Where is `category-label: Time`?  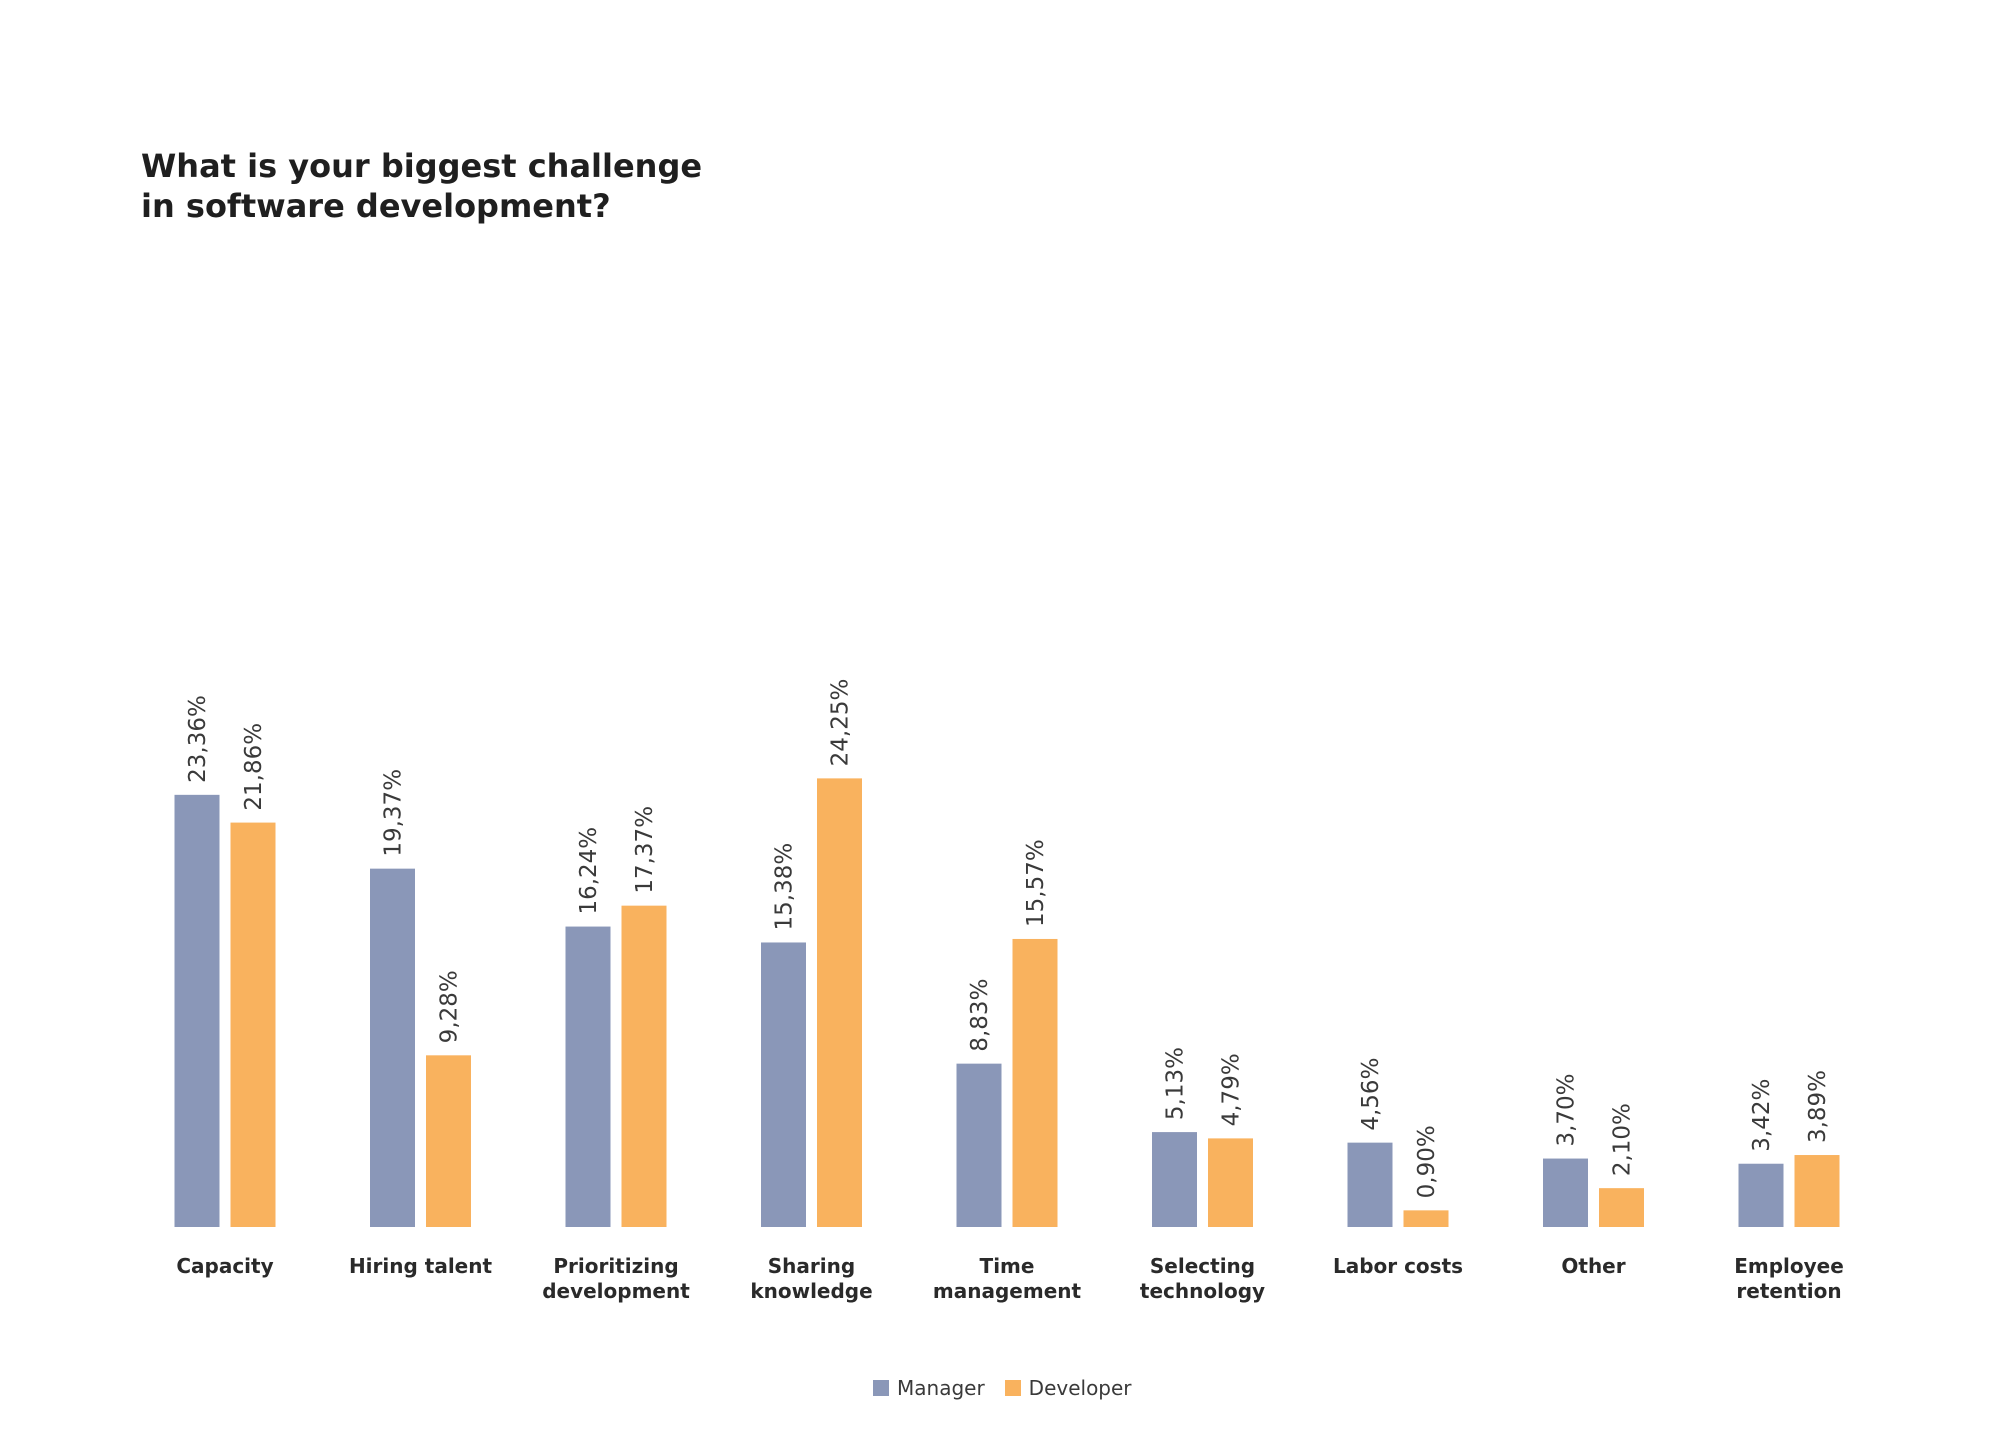
category-label: Time is located at coordinates (1007, 1266).